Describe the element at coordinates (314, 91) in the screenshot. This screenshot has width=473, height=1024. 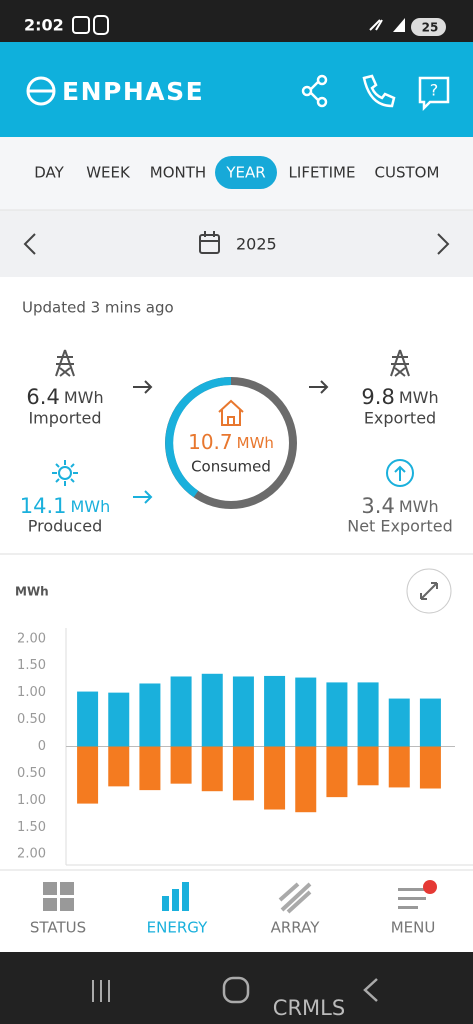
I see `share-button` at that location.